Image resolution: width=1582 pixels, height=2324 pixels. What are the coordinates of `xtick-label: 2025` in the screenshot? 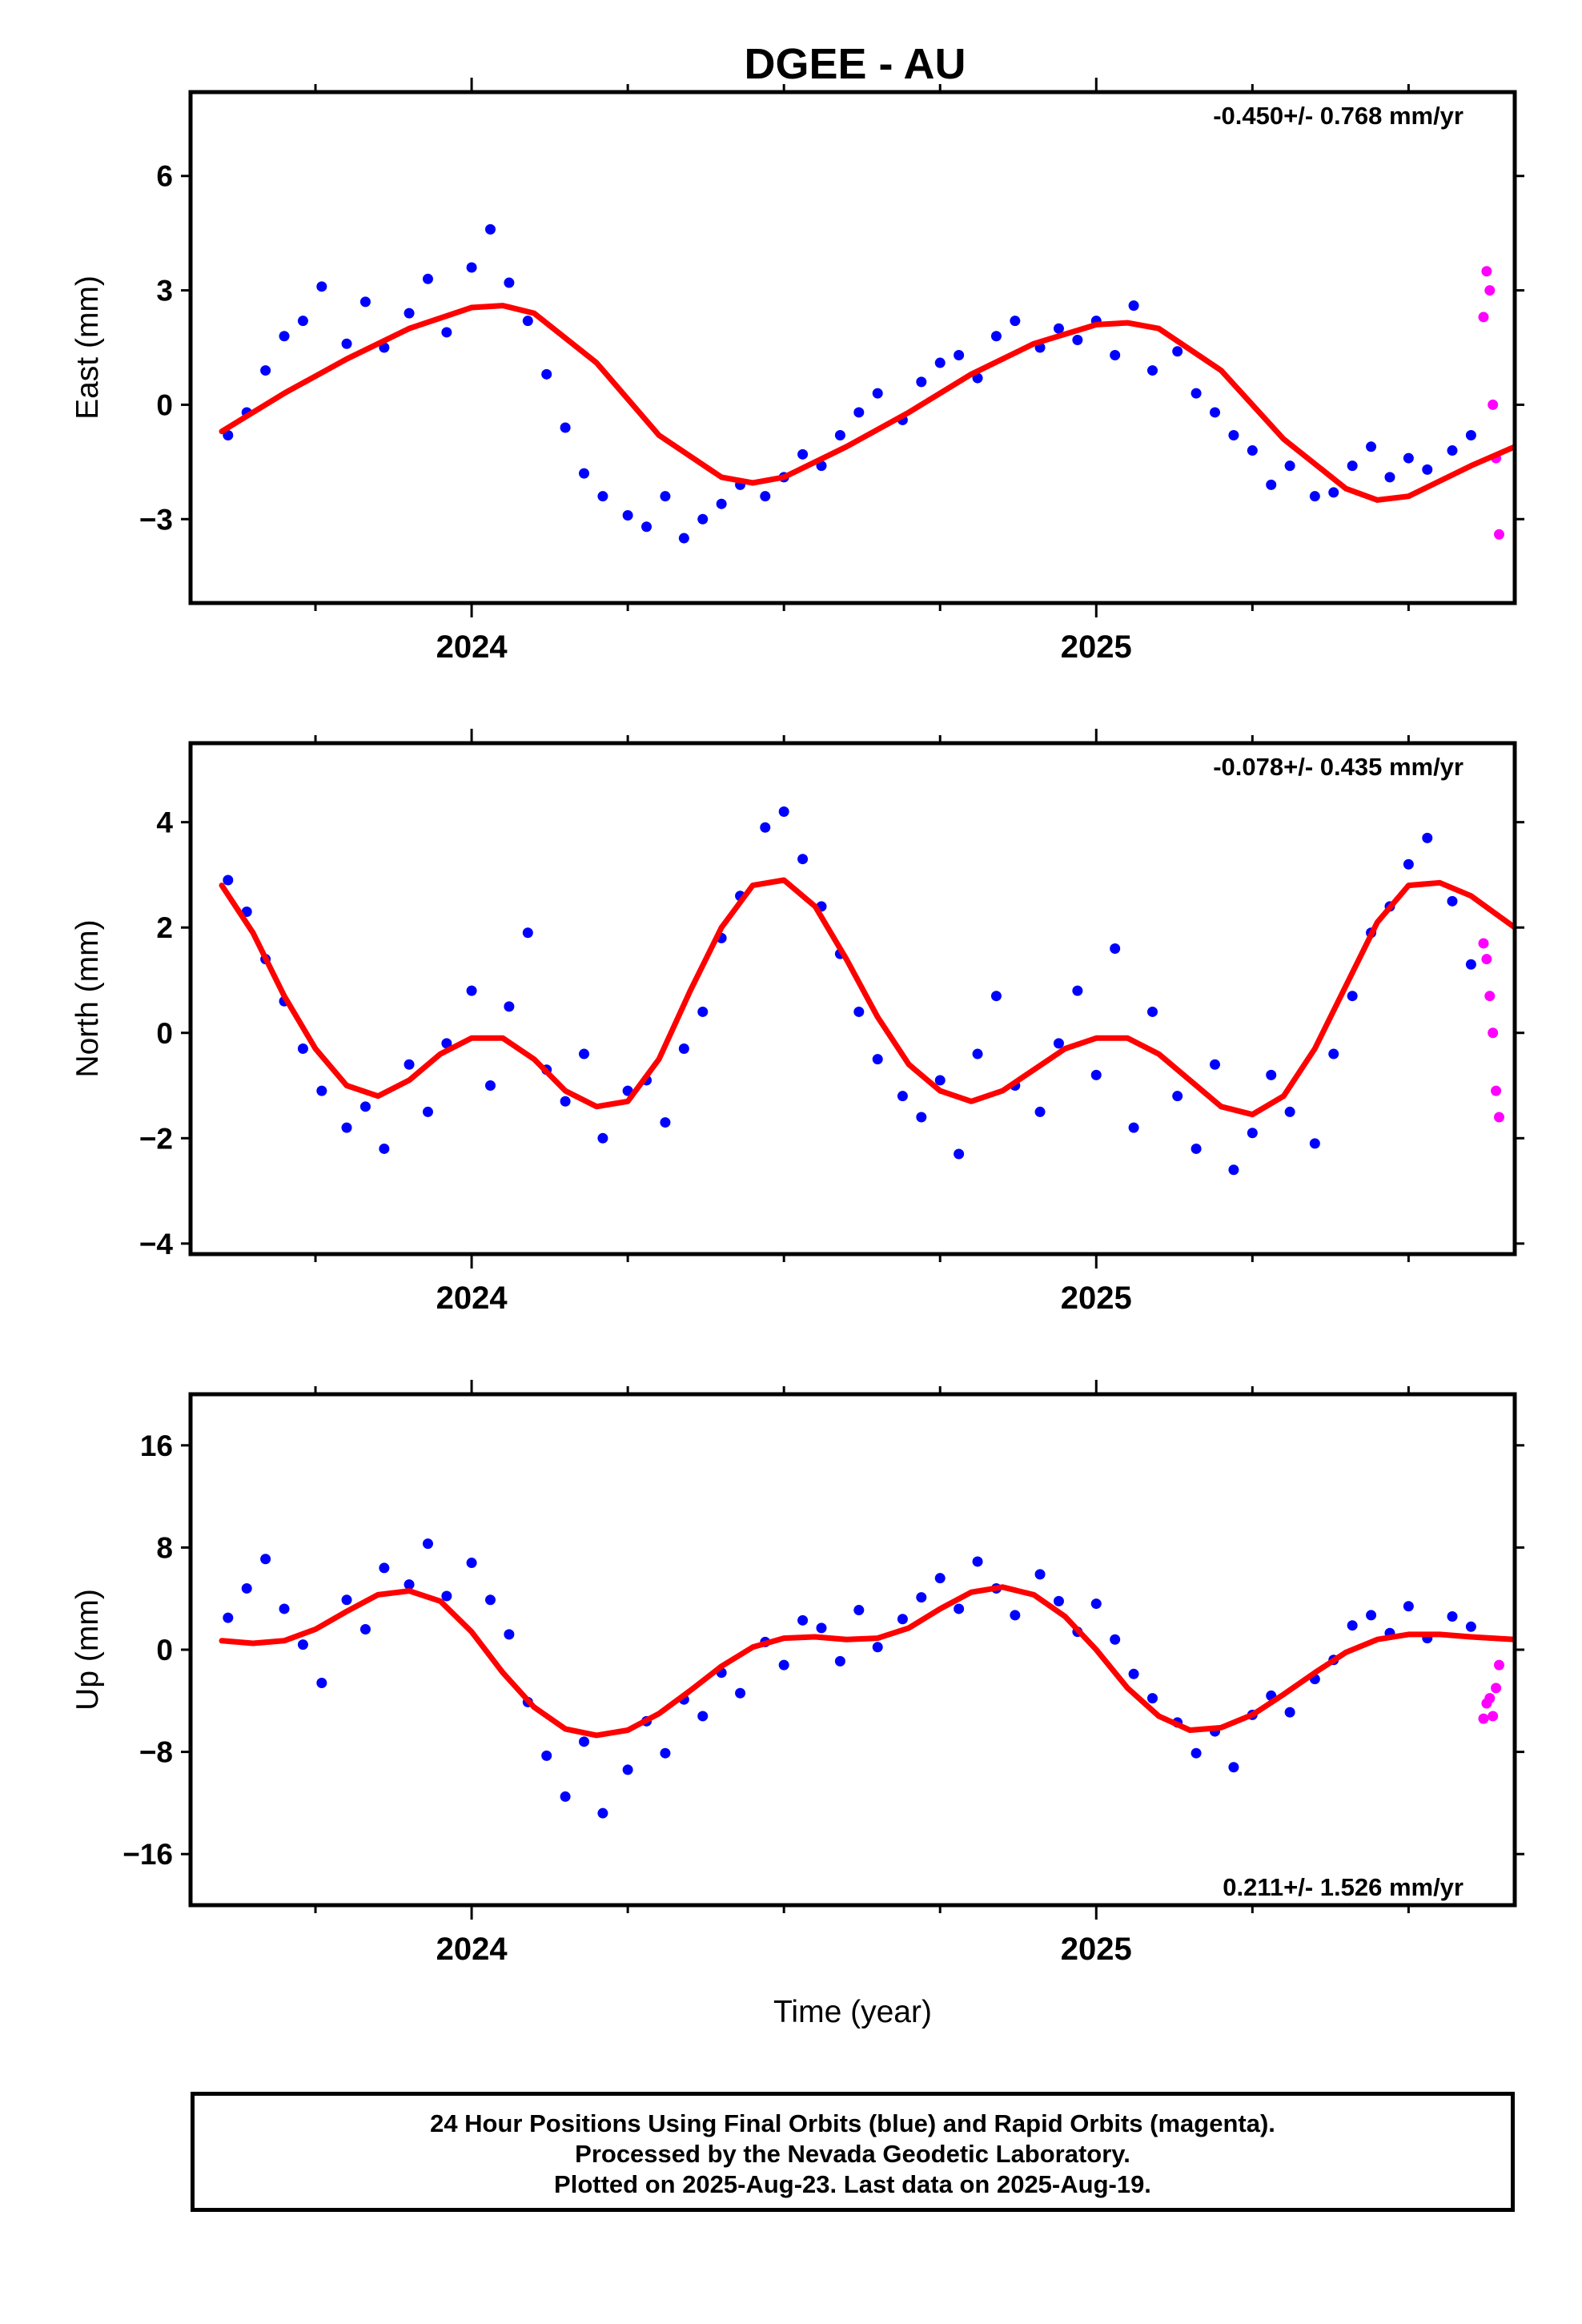 It's located at (1096, 647).